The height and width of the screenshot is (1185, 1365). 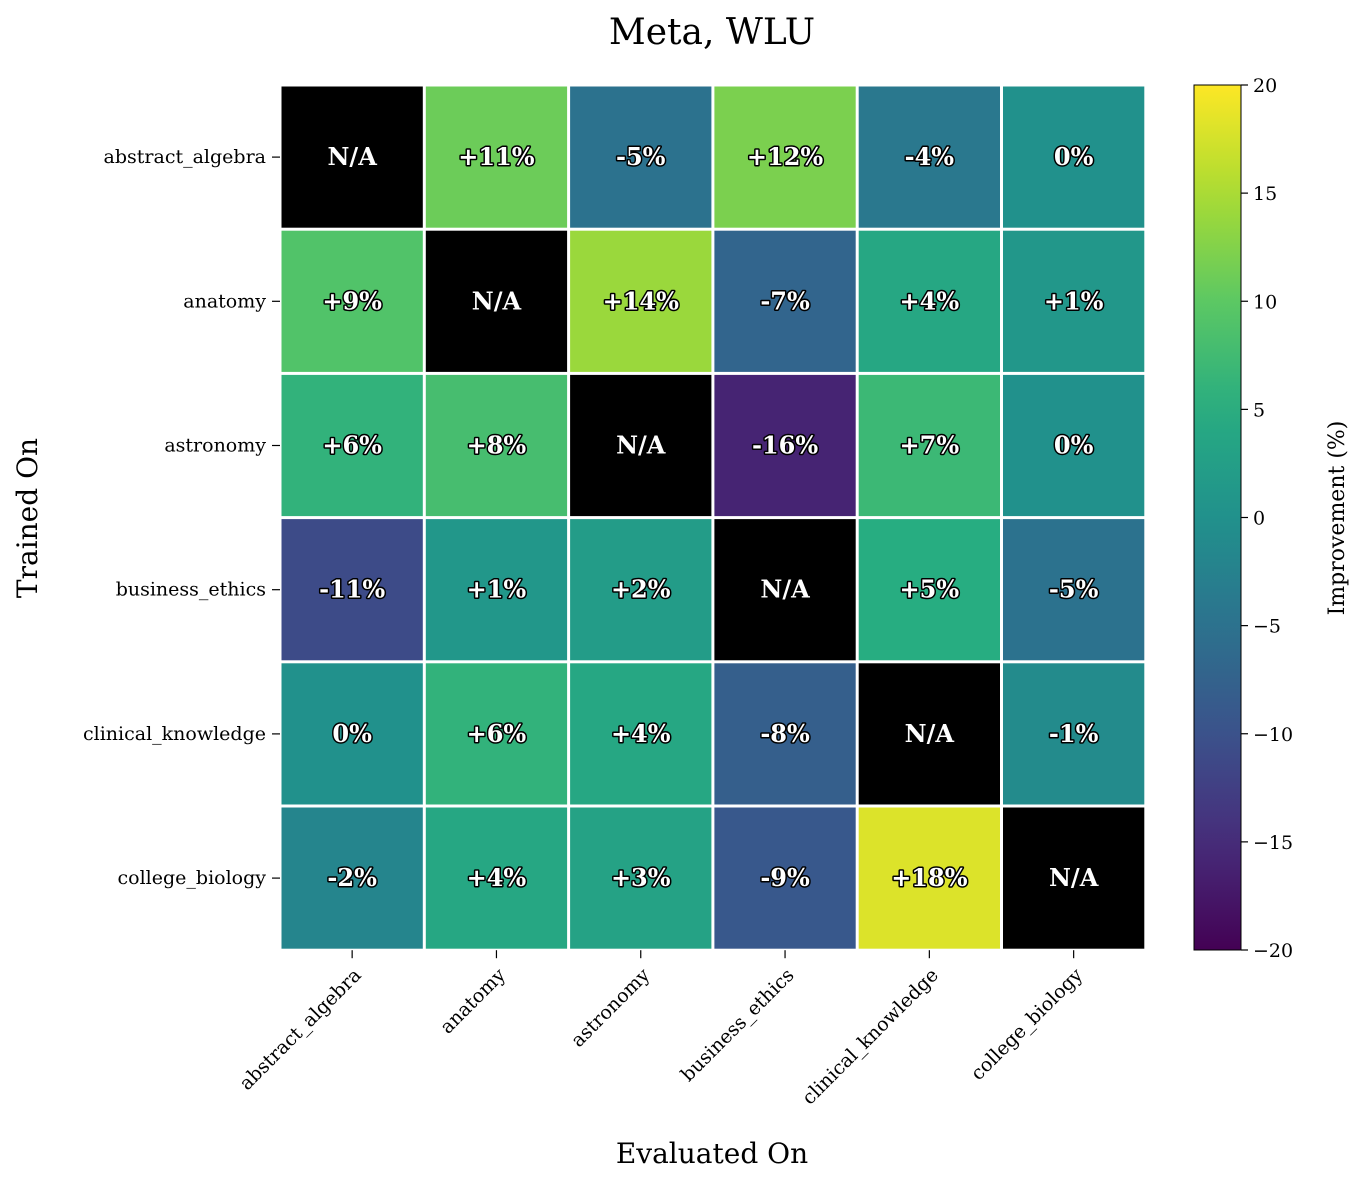 I want to click on cell-value-label: -16%, so click(x=785, y=445).